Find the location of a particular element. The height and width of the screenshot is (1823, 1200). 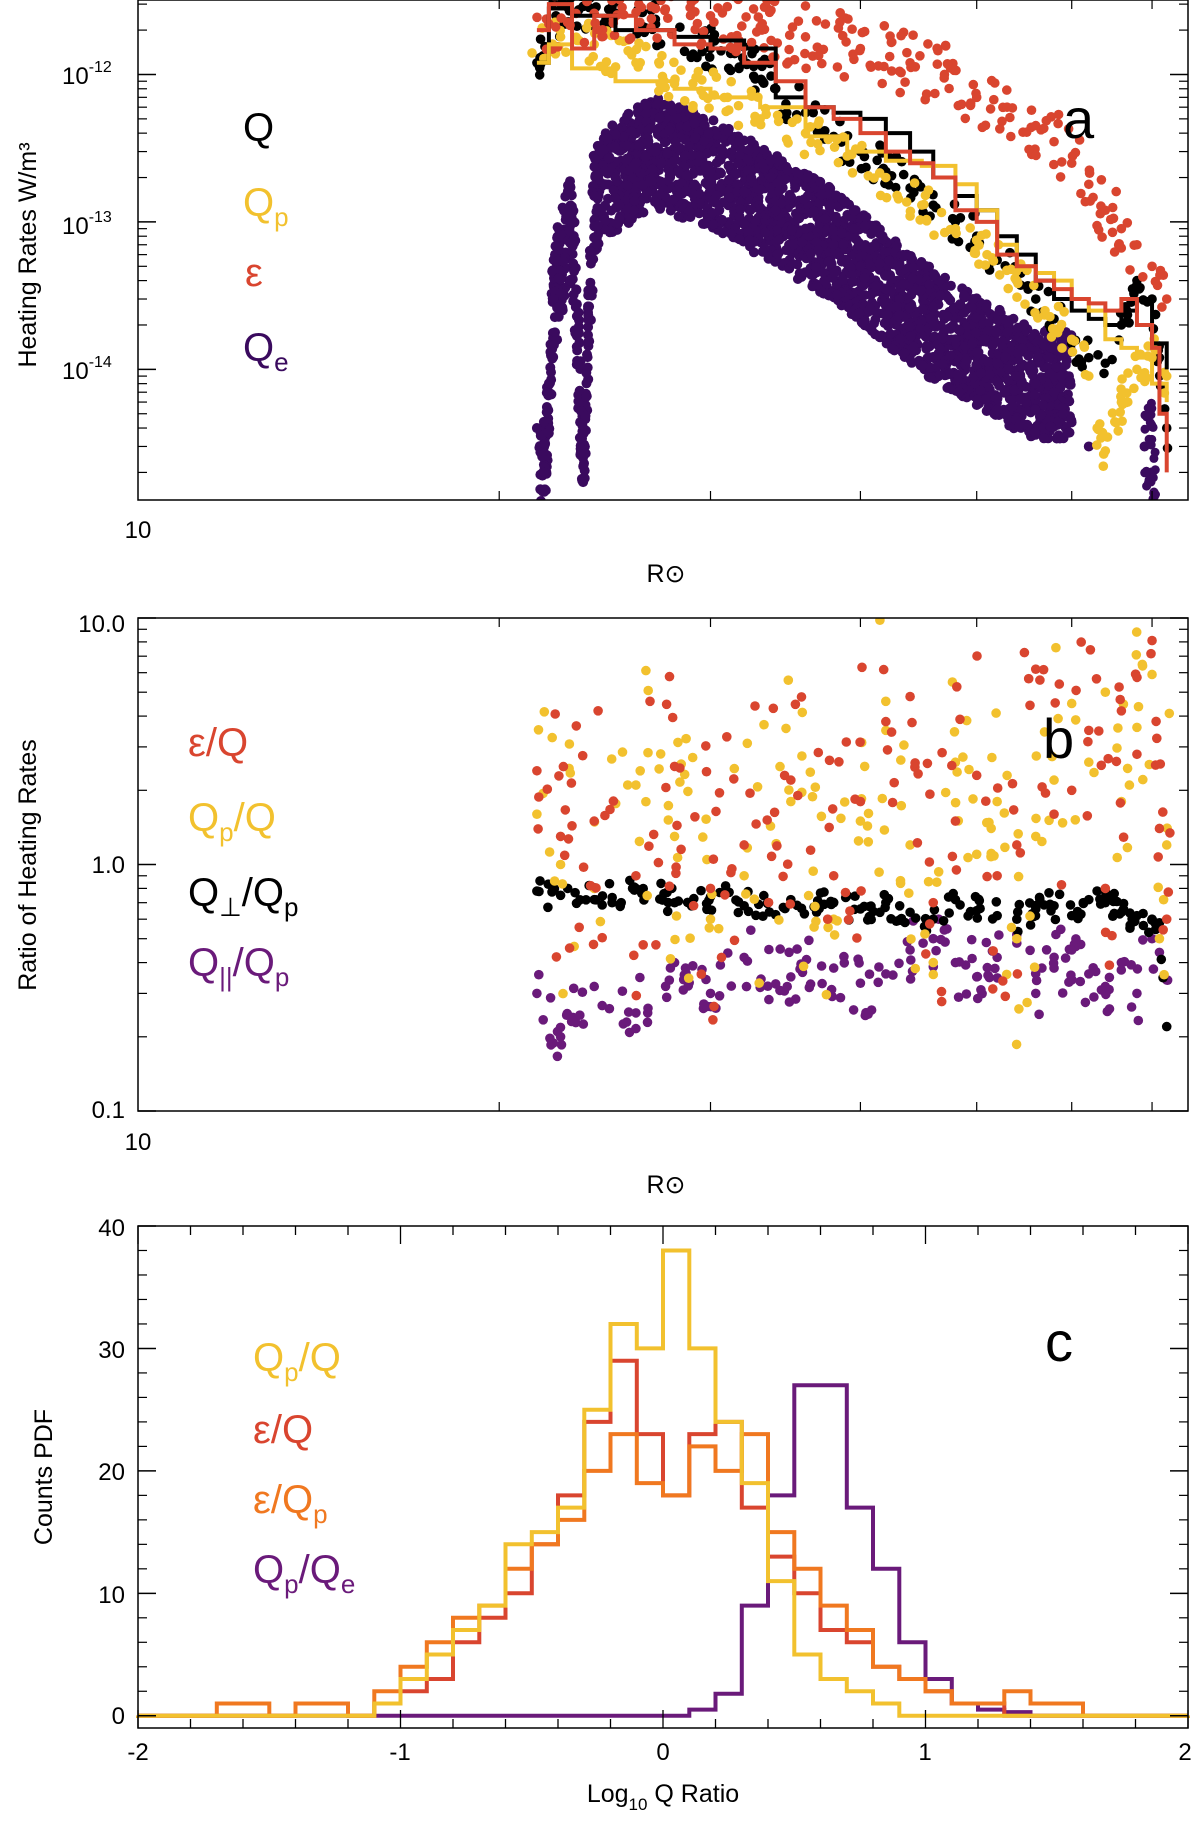

legend-c-eps-q: ε/Q is located at coordinates (283, 1430).